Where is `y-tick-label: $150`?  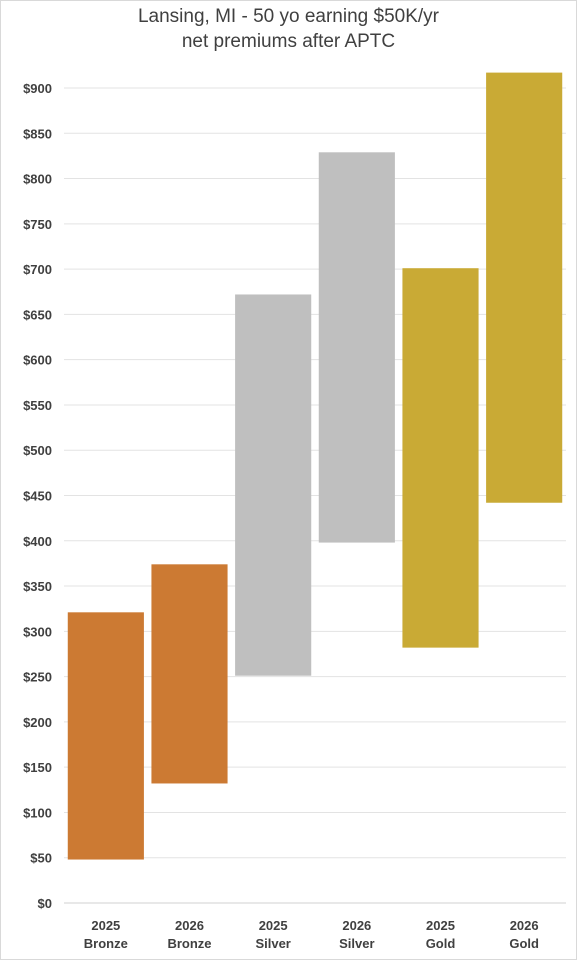
y-tick-label: $150 is located at coordinates (37, 767).